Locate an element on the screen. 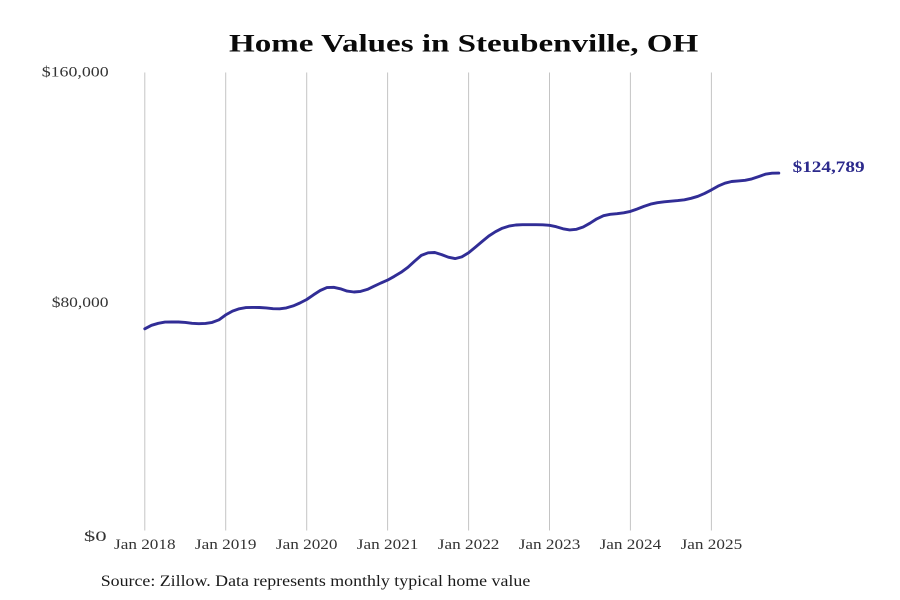  svg-text: Jan 2020 is located at coordinates (307, 545).